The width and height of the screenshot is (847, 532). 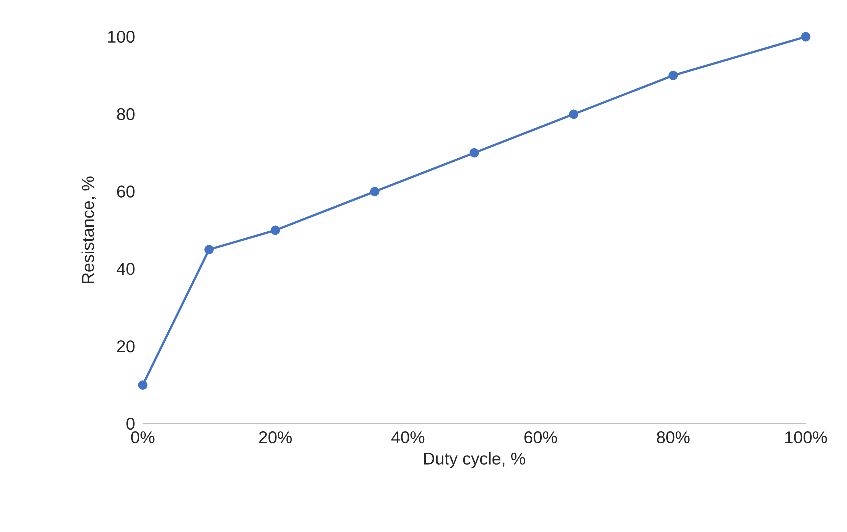 I want to click on y-tick-label: 40, so click(x=125, y=269).